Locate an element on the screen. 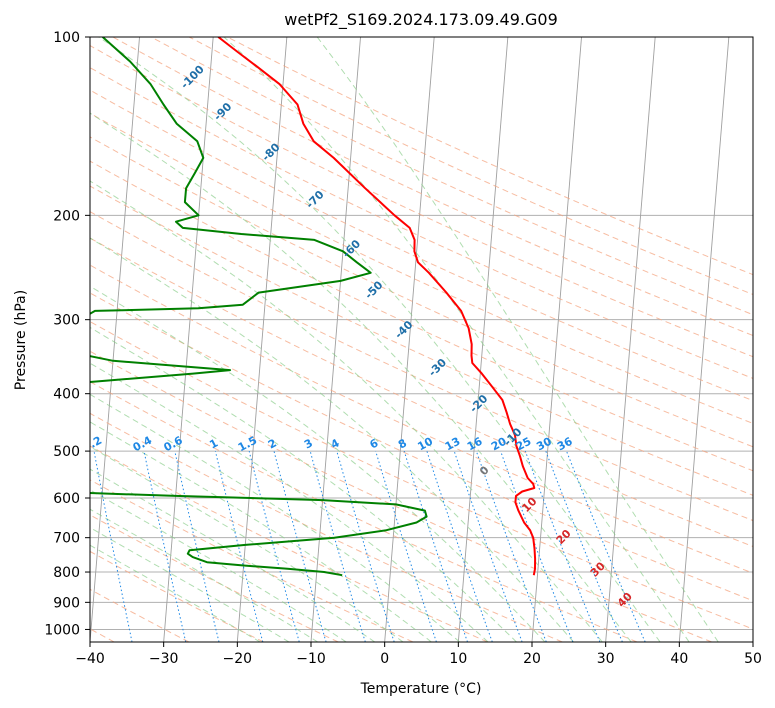  x-tick-label: 30 is located at coordinates (606, 659).